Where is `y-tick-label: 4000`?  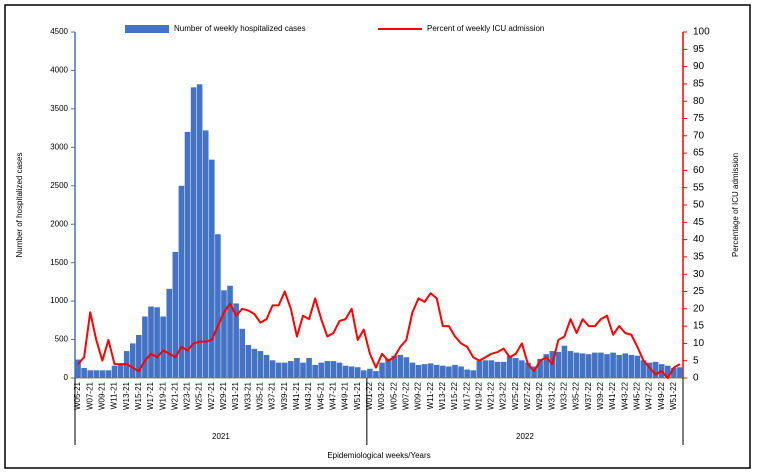
y-tick-label: 4000 is located at coordinates (59, 70).